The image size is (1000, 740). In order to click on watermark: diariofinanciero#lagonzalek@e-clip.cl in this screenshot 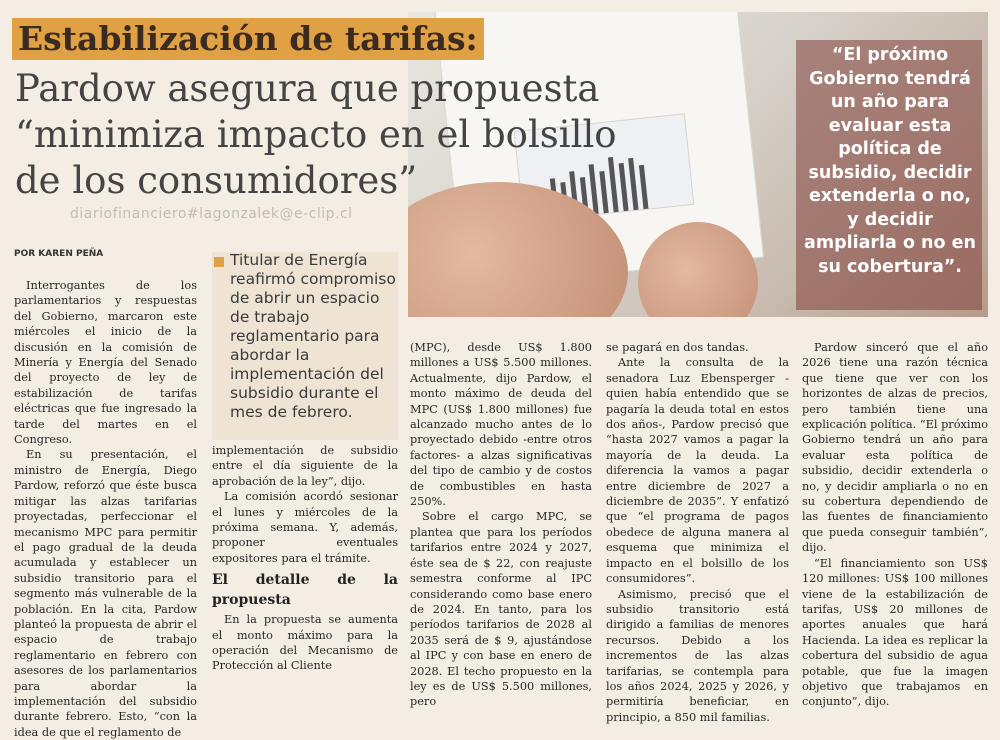, I will do `click(211, 214)`.